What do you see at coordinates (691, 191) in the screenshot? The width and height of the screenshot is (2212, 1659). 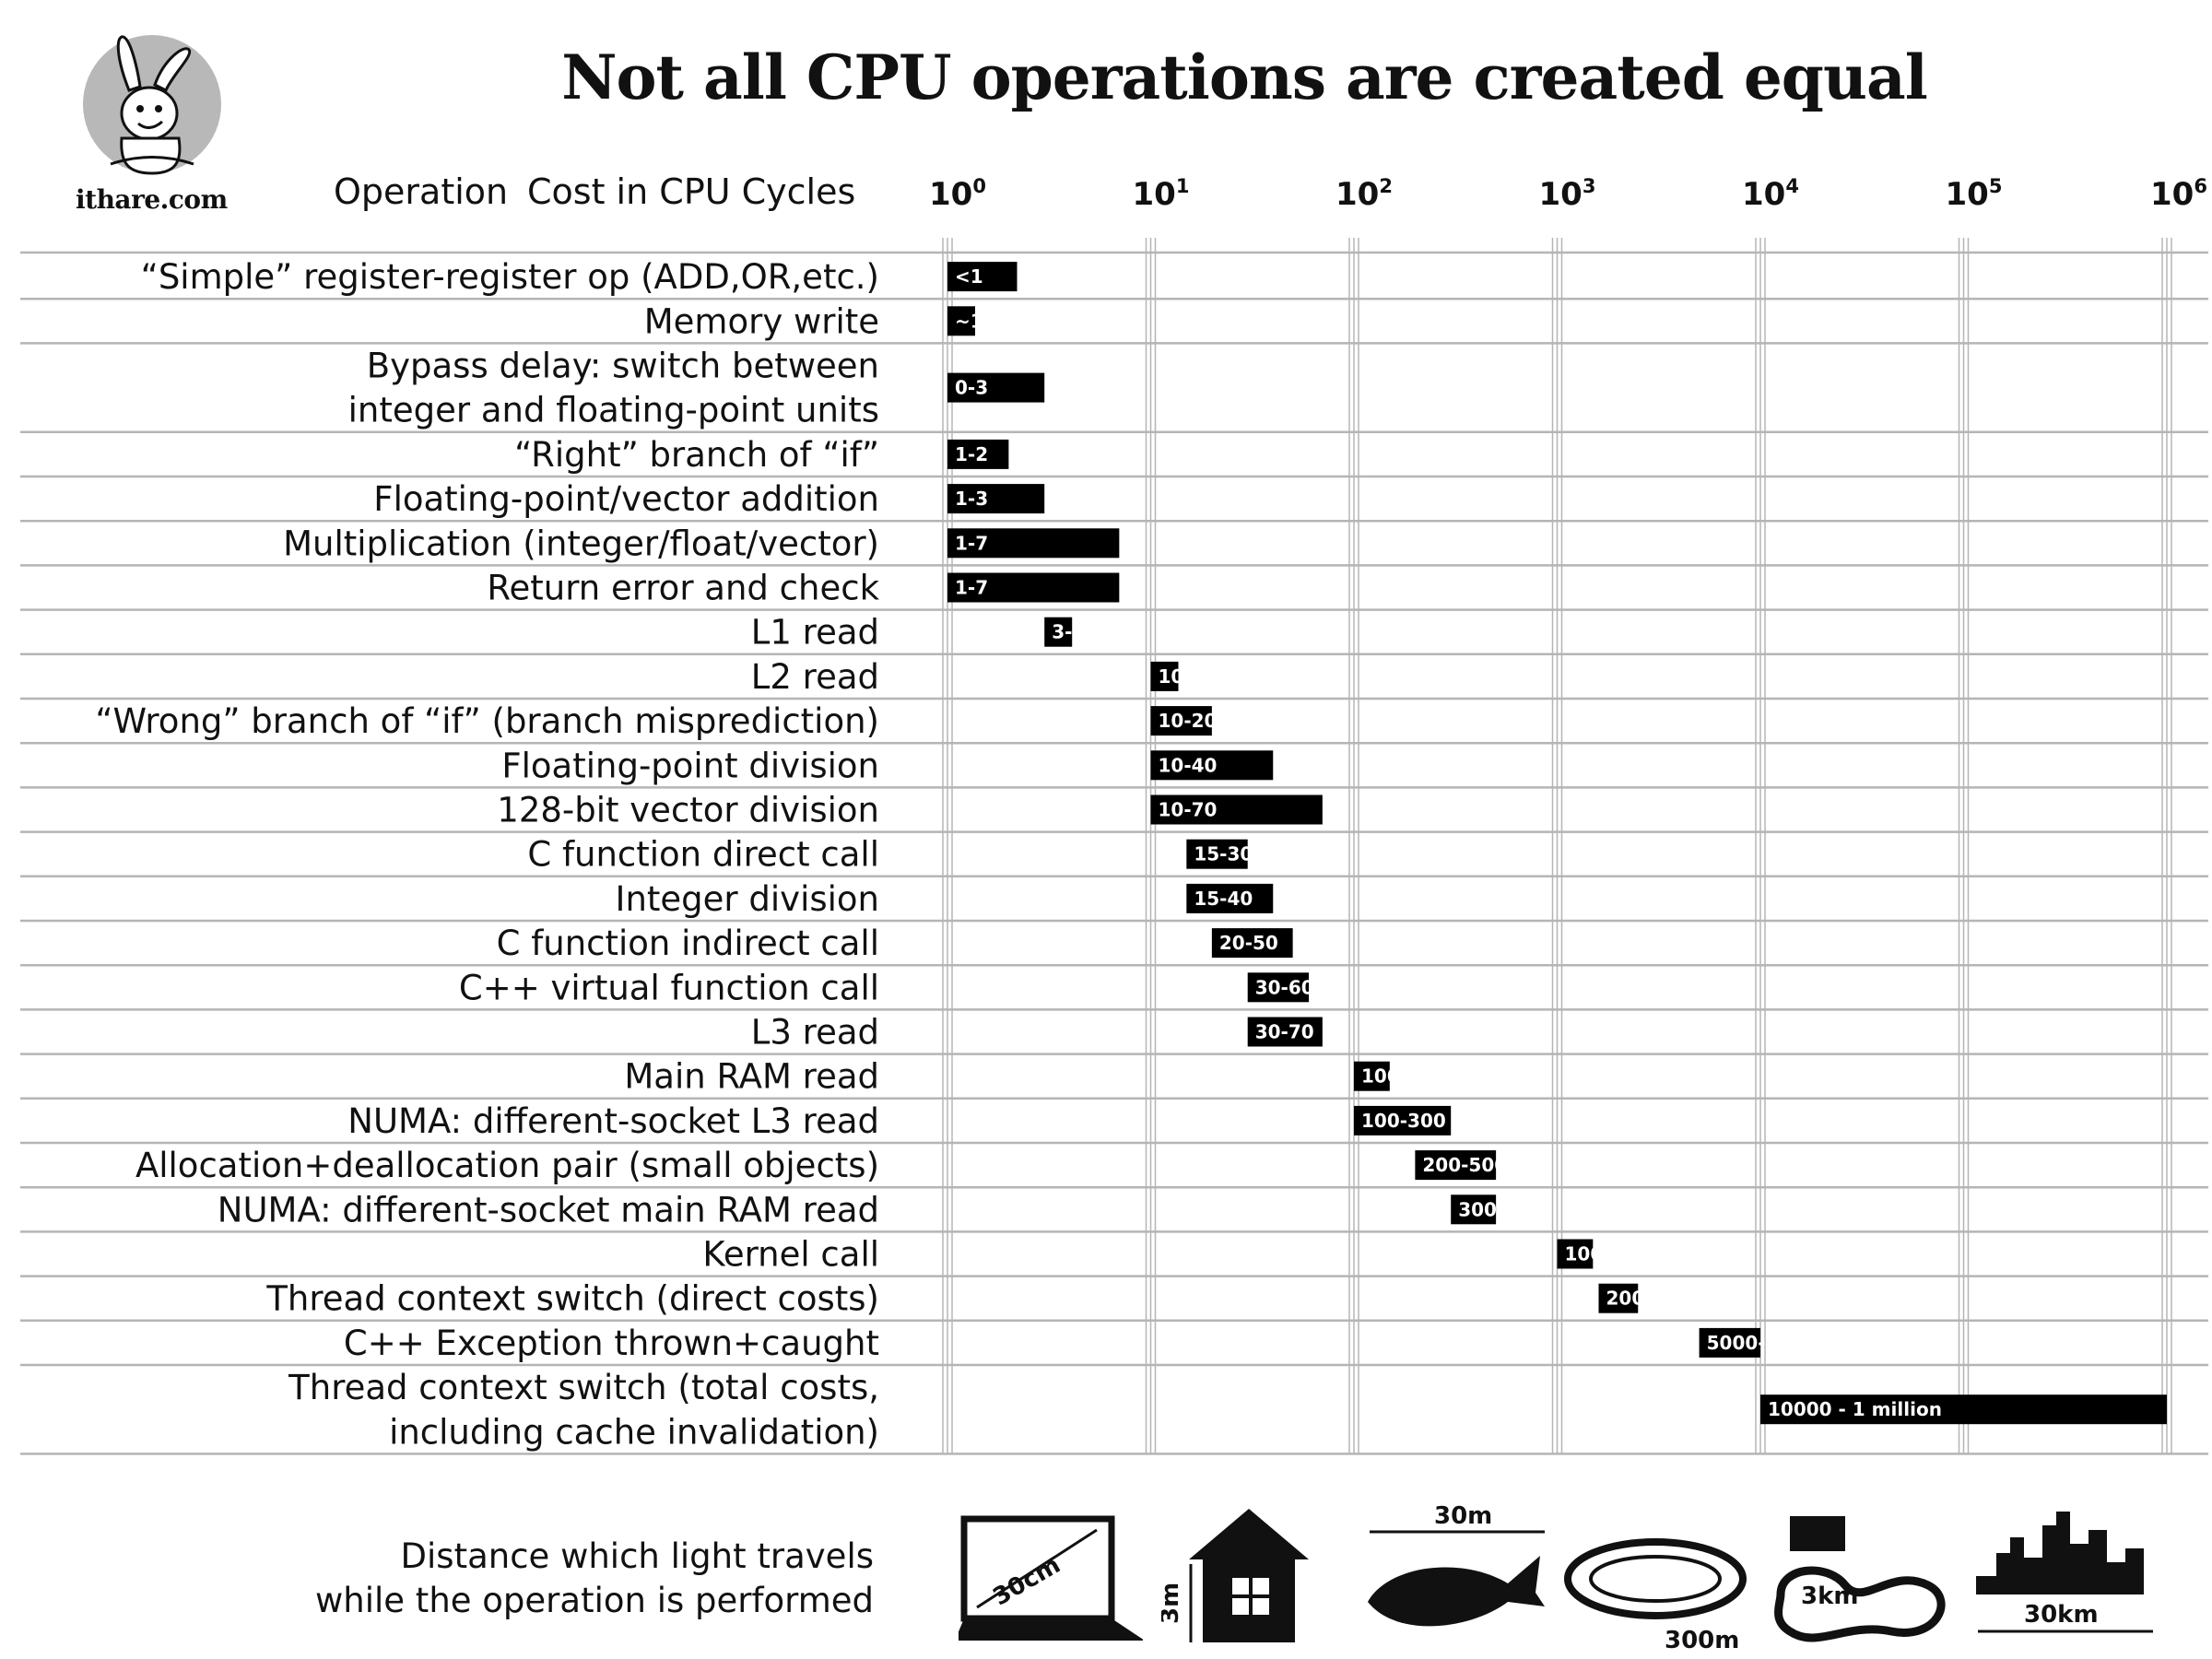 I see `cost-column-header: Cost in CPU Cycles` at bounding box center [691, 191].